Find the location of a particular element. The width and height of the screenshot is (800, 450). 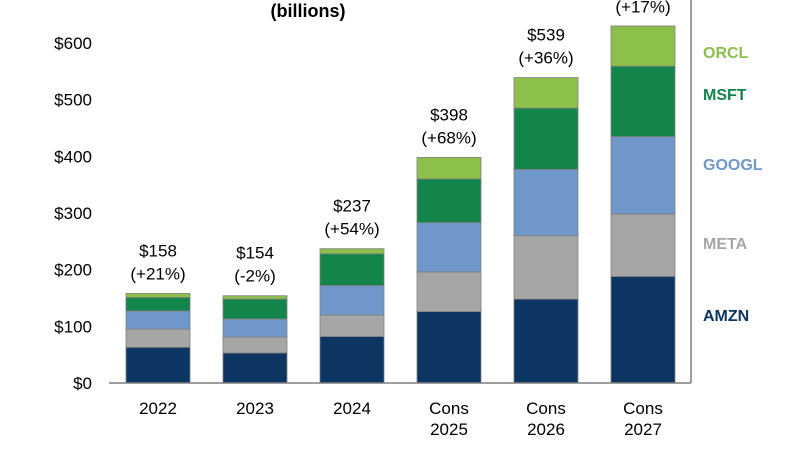

data-label-total: $237 is located at coordinates (352, 206).